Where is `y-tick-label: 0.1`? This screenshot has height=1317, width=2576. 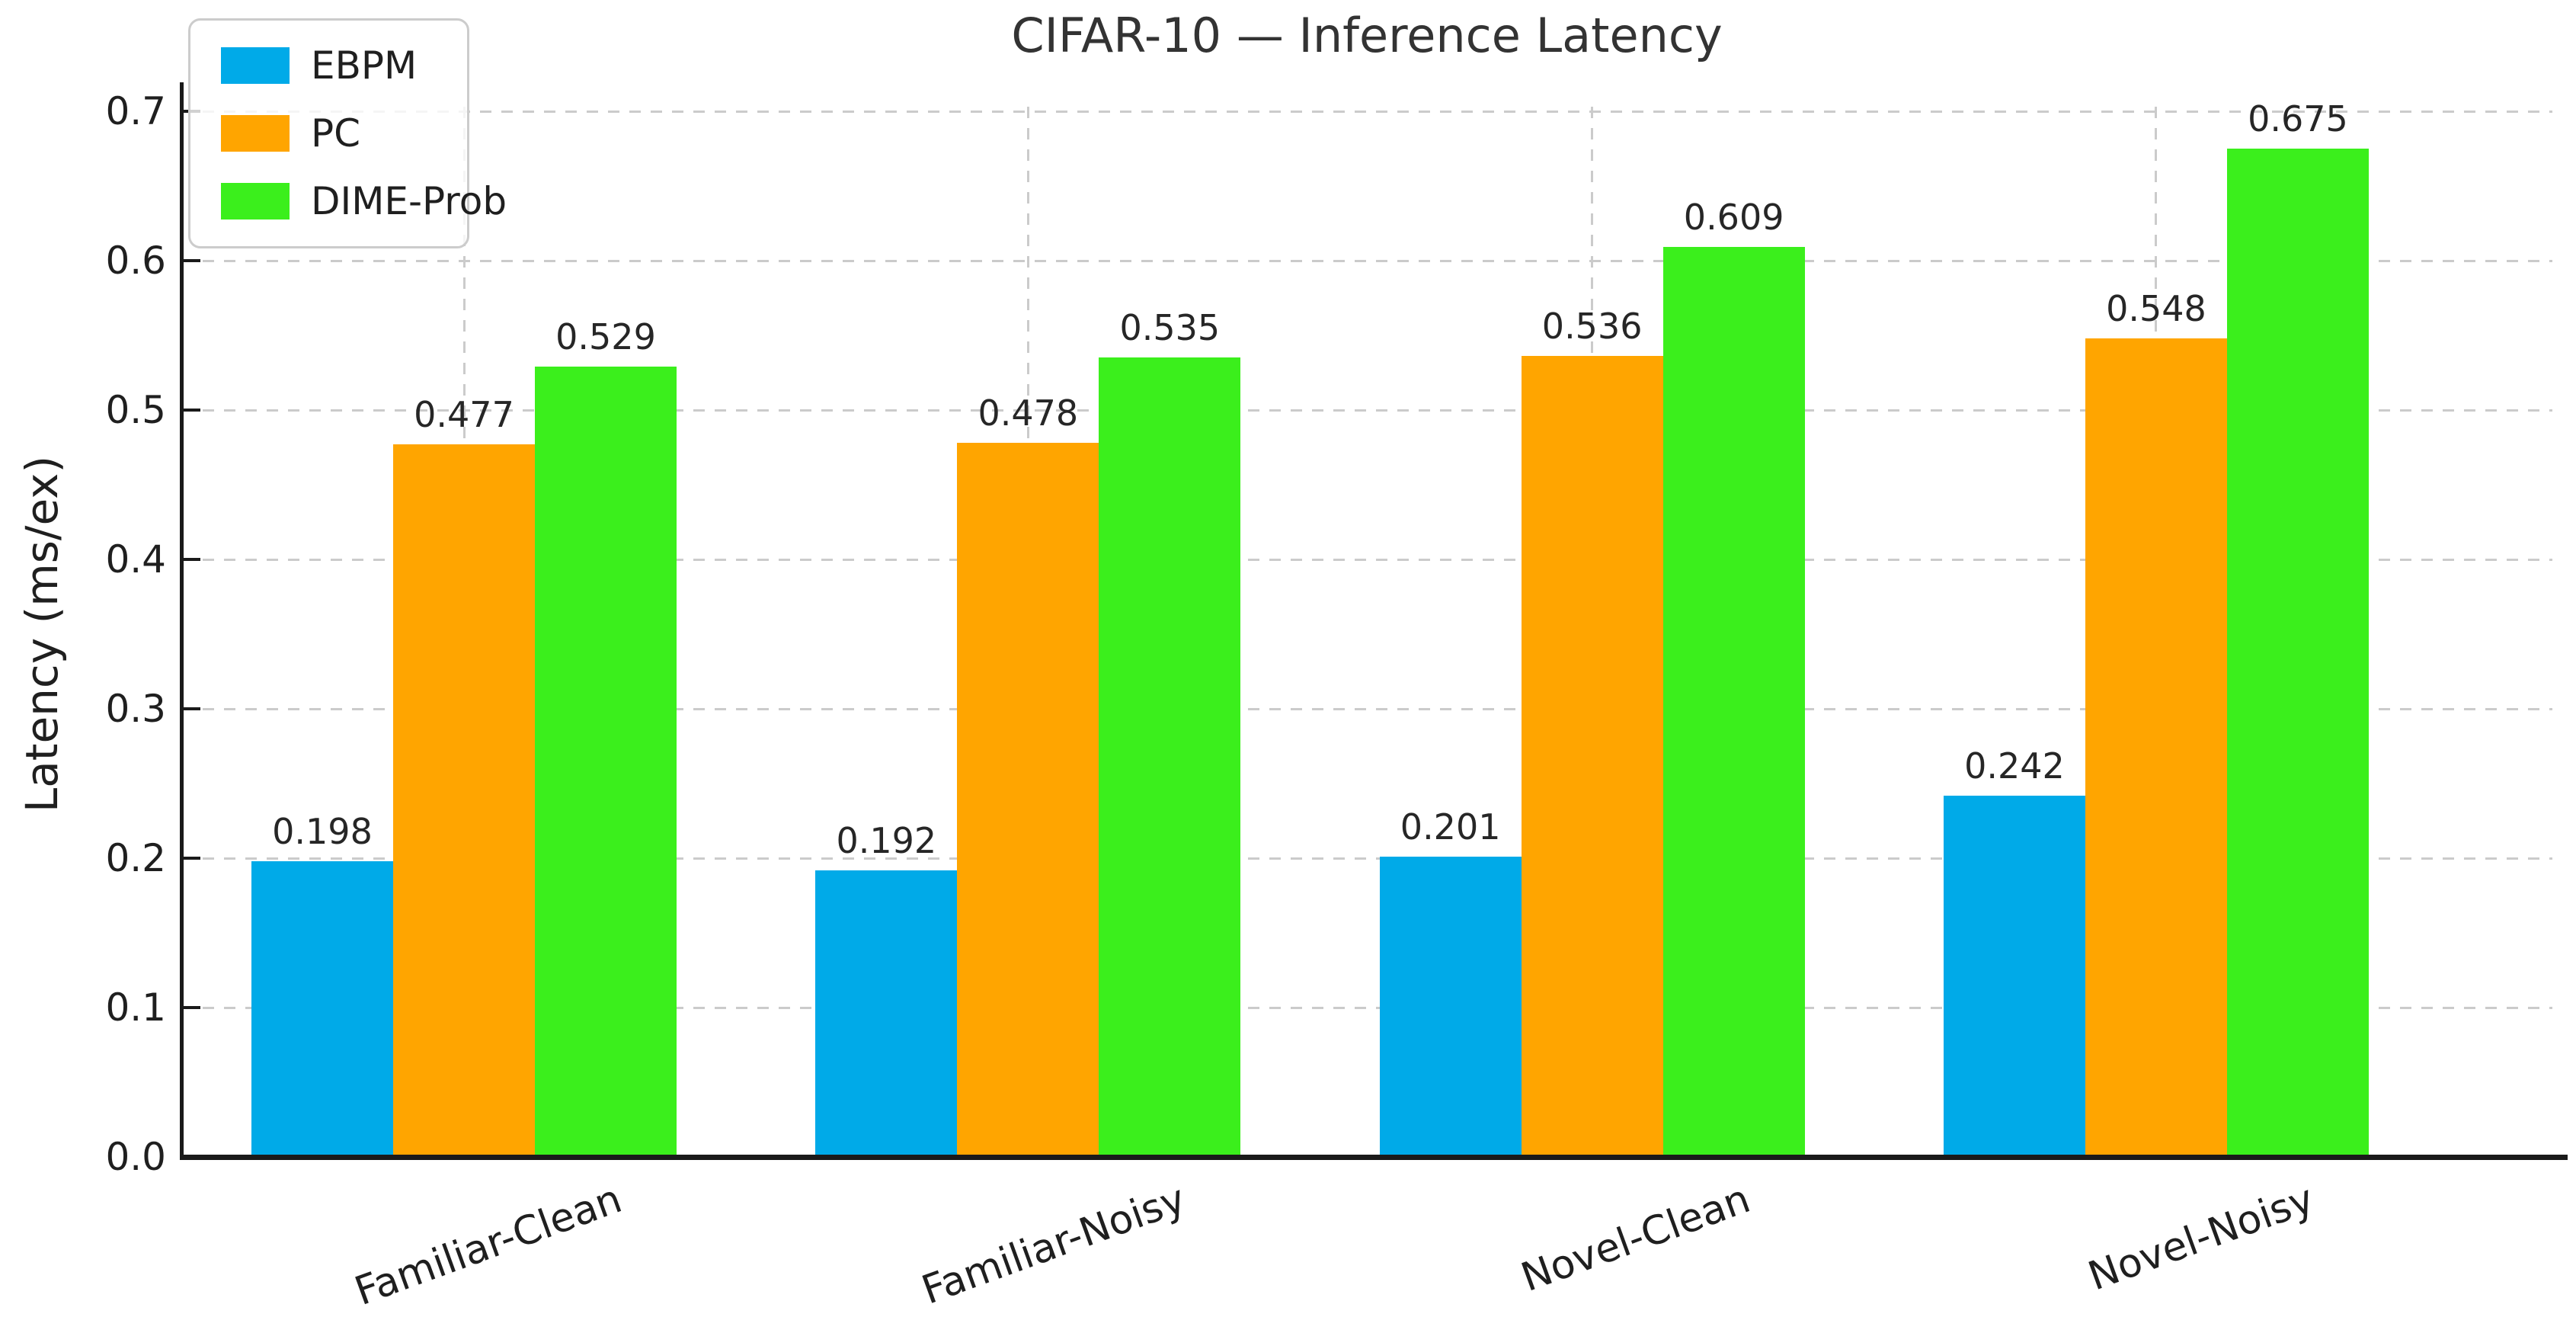
y-tick-label: 0.1 is located at coordinates (135, 1007).